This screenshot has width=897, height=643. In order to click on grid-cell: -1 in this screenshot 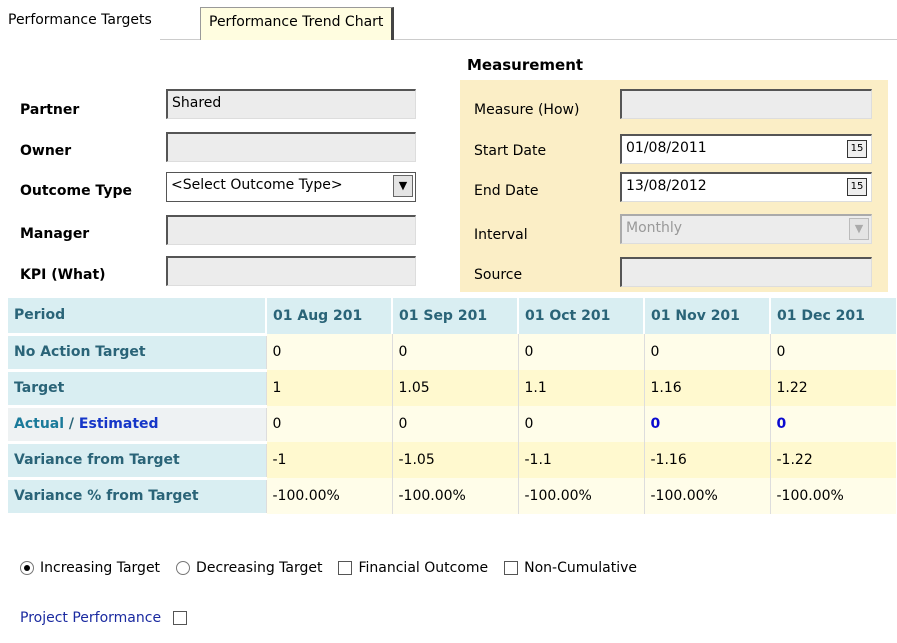, I will do `click(328, 460)`.